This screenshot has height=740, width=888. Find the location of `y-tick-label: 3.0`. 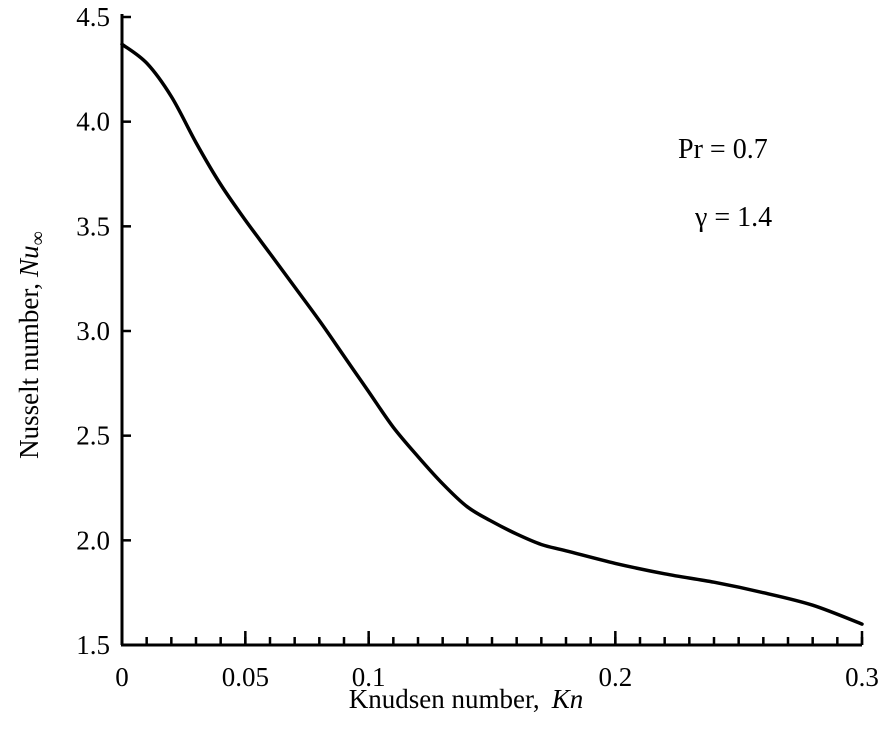

y-tick-label: 3.0 is located at coordinates (93, 331).